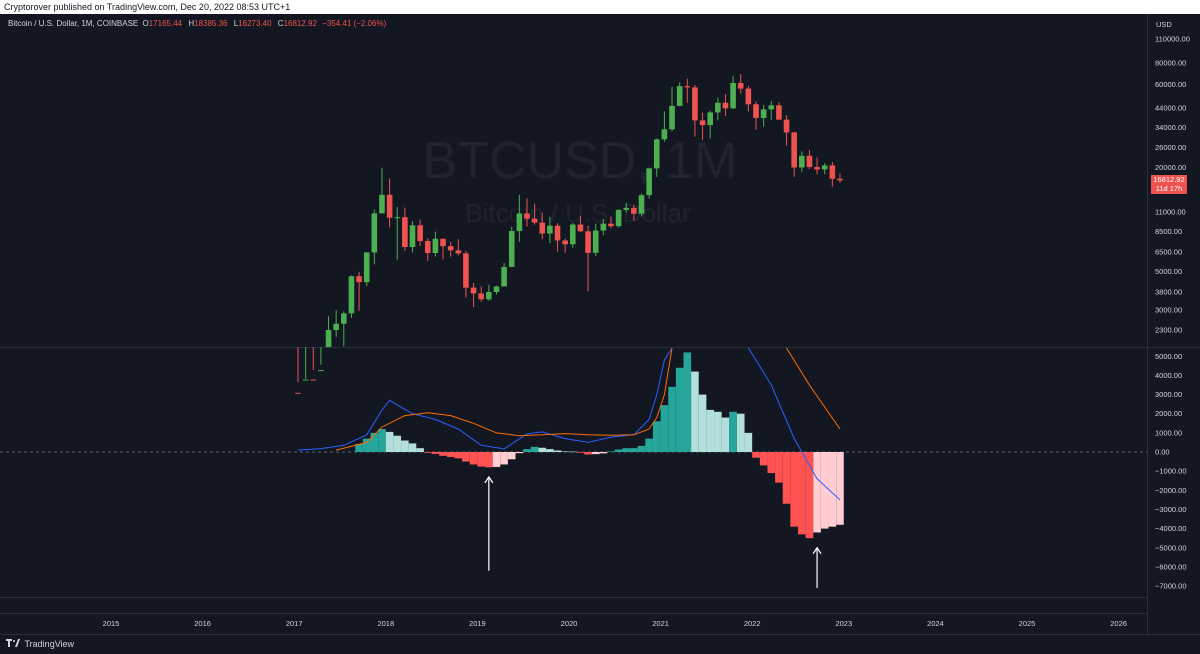 This screenshot has width=1200, height=654. Describe the element at coordinates (1172, 39) in the screenshot. I see `price-tick-label: 110000.00` at that location.